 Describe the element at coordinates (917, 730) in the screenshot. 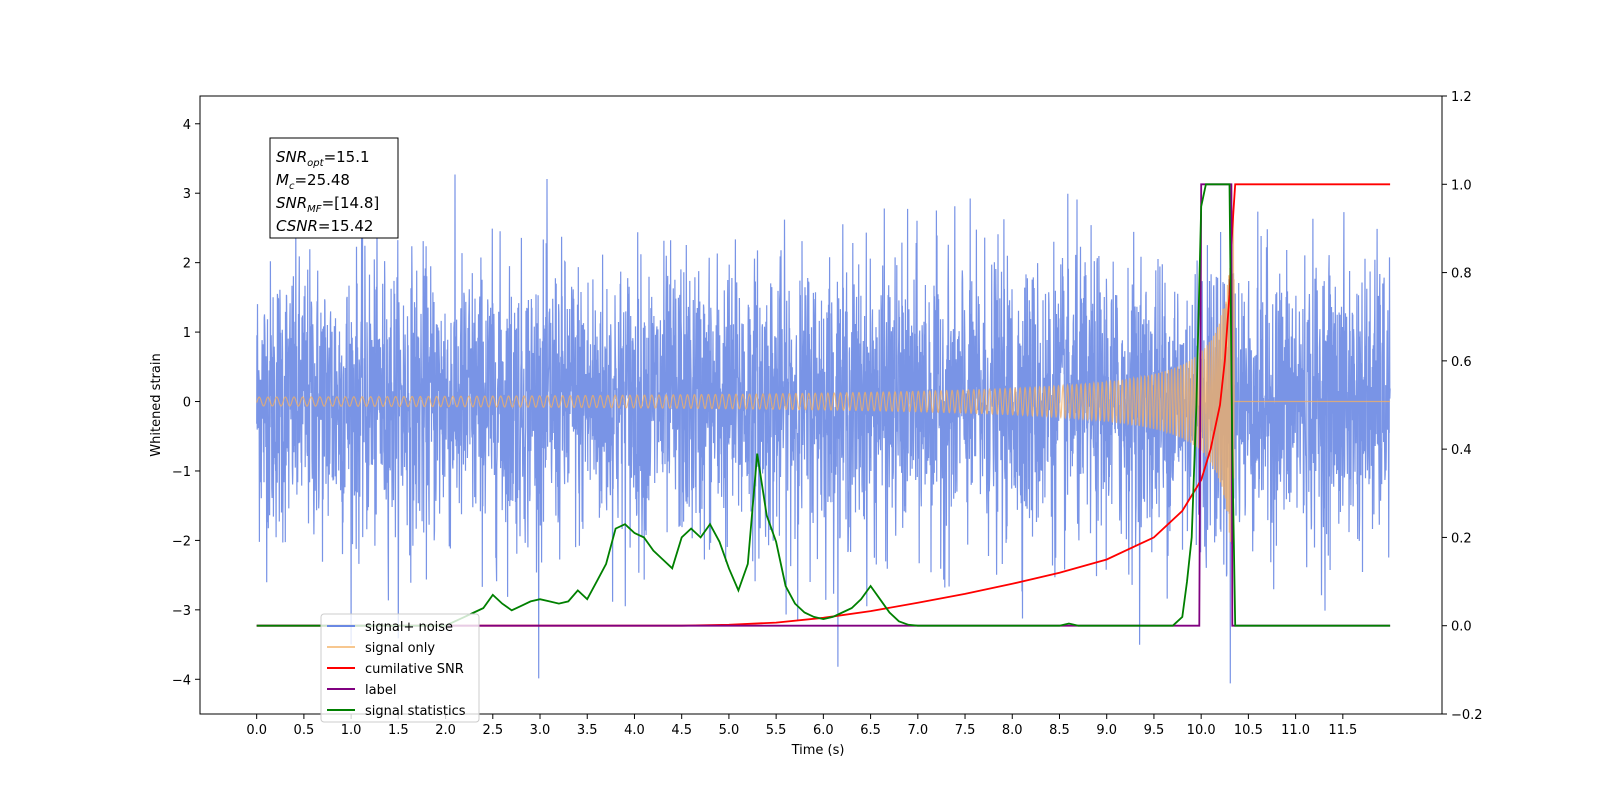

I see `x-tick-label: 7.0` at that location.